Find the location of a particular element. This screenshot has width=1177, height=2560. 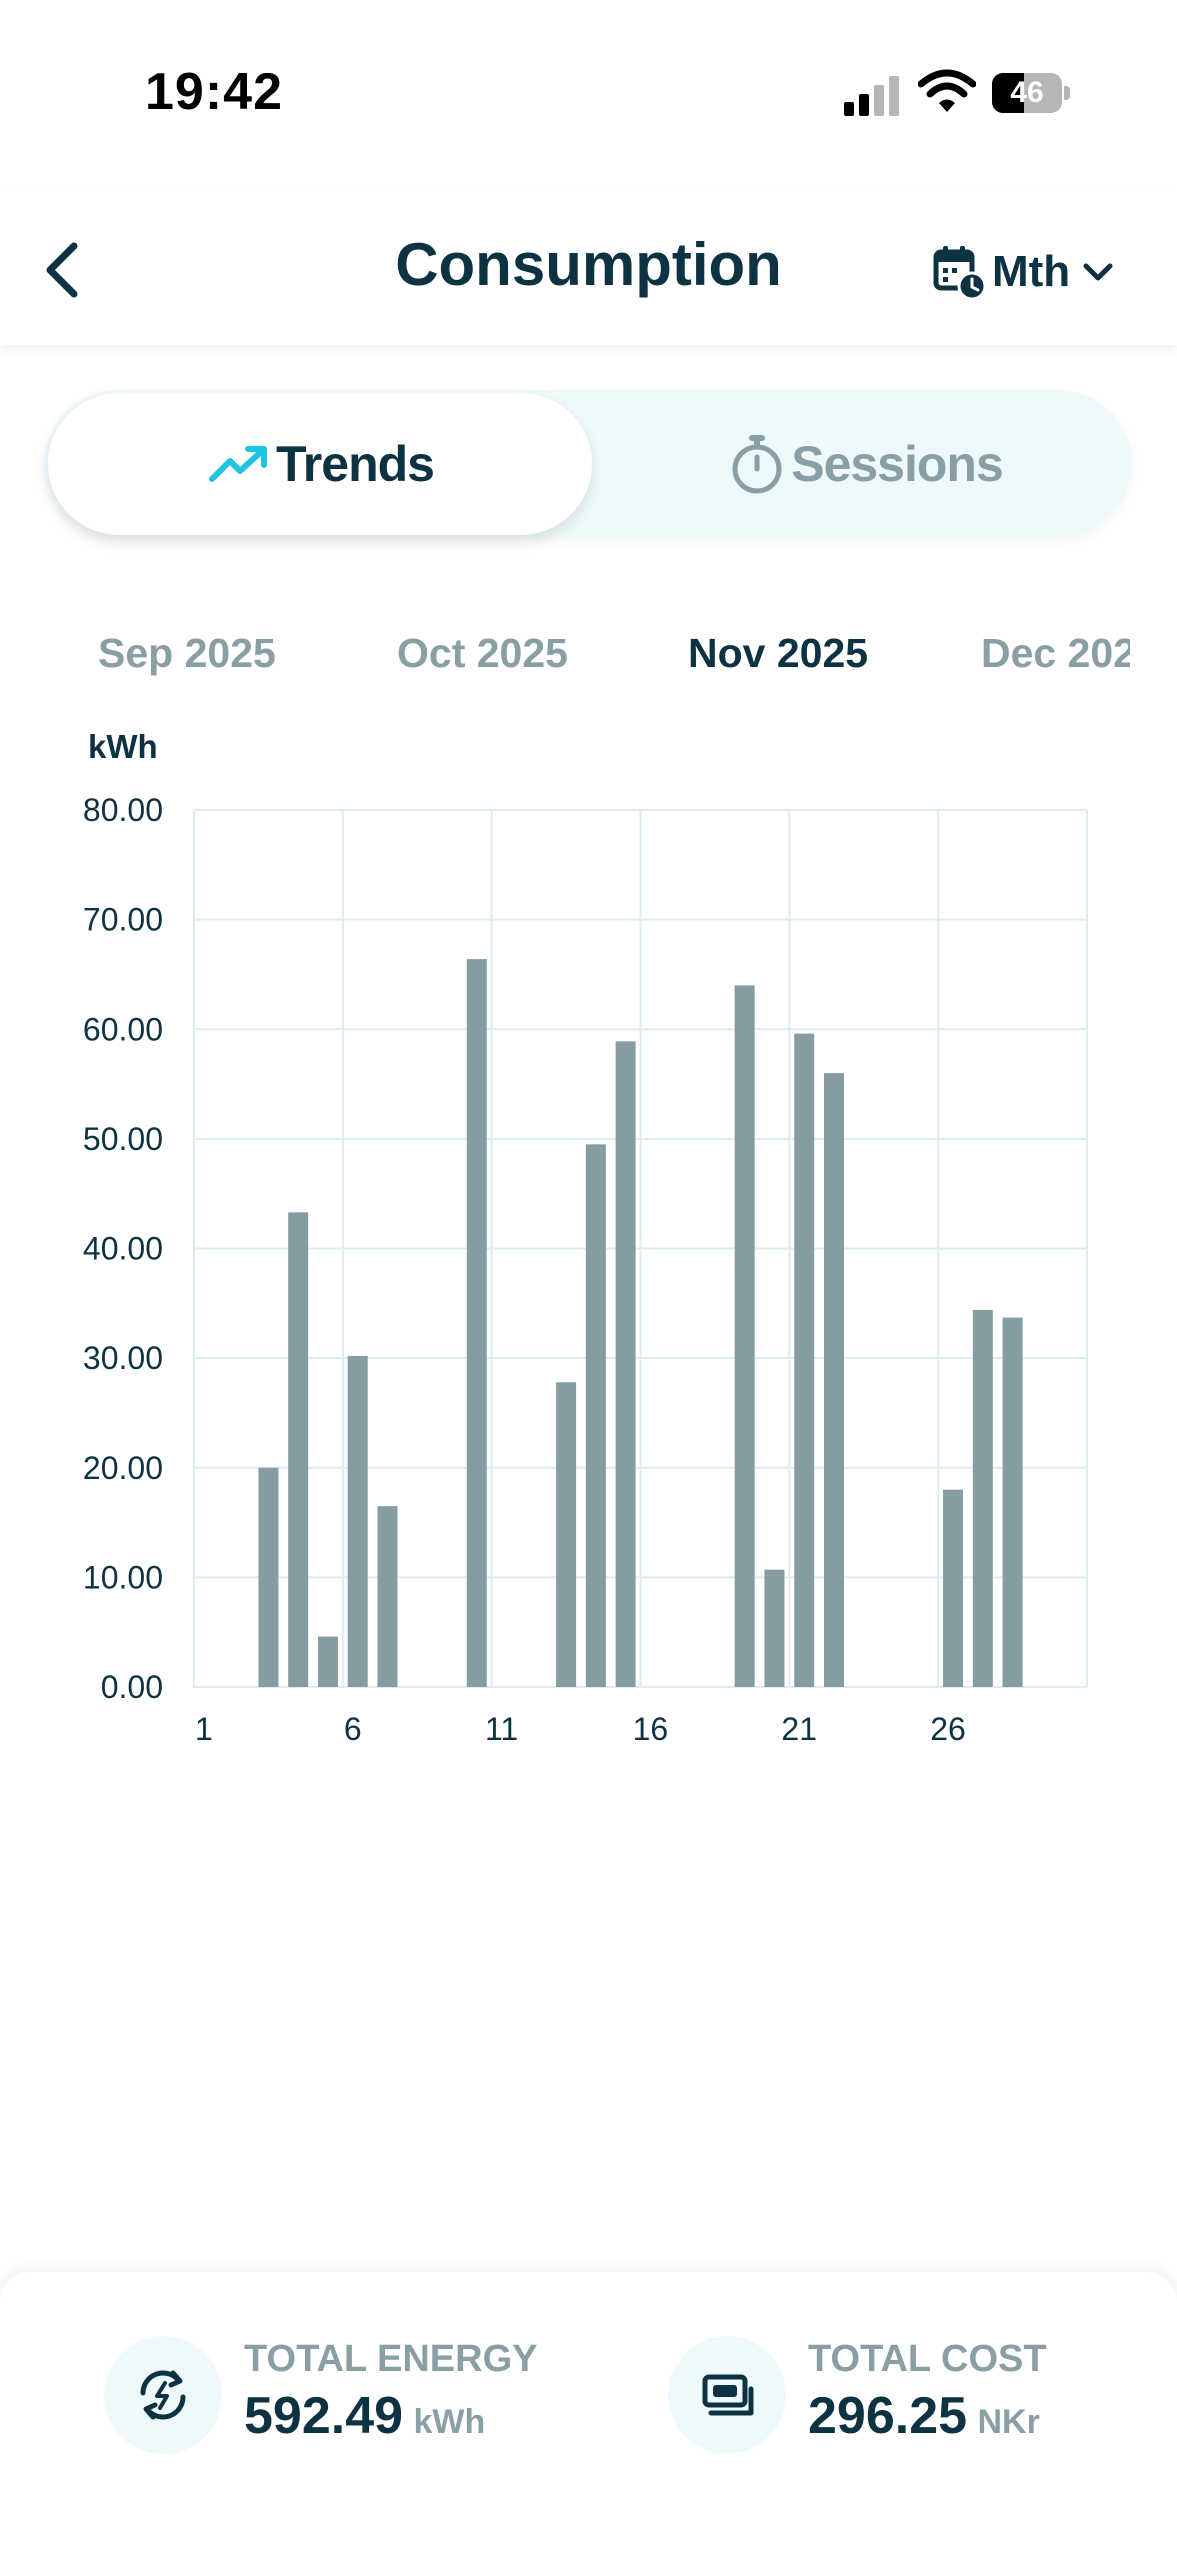

status-bar: 19:42 46 is located at coordinates (588, 95).